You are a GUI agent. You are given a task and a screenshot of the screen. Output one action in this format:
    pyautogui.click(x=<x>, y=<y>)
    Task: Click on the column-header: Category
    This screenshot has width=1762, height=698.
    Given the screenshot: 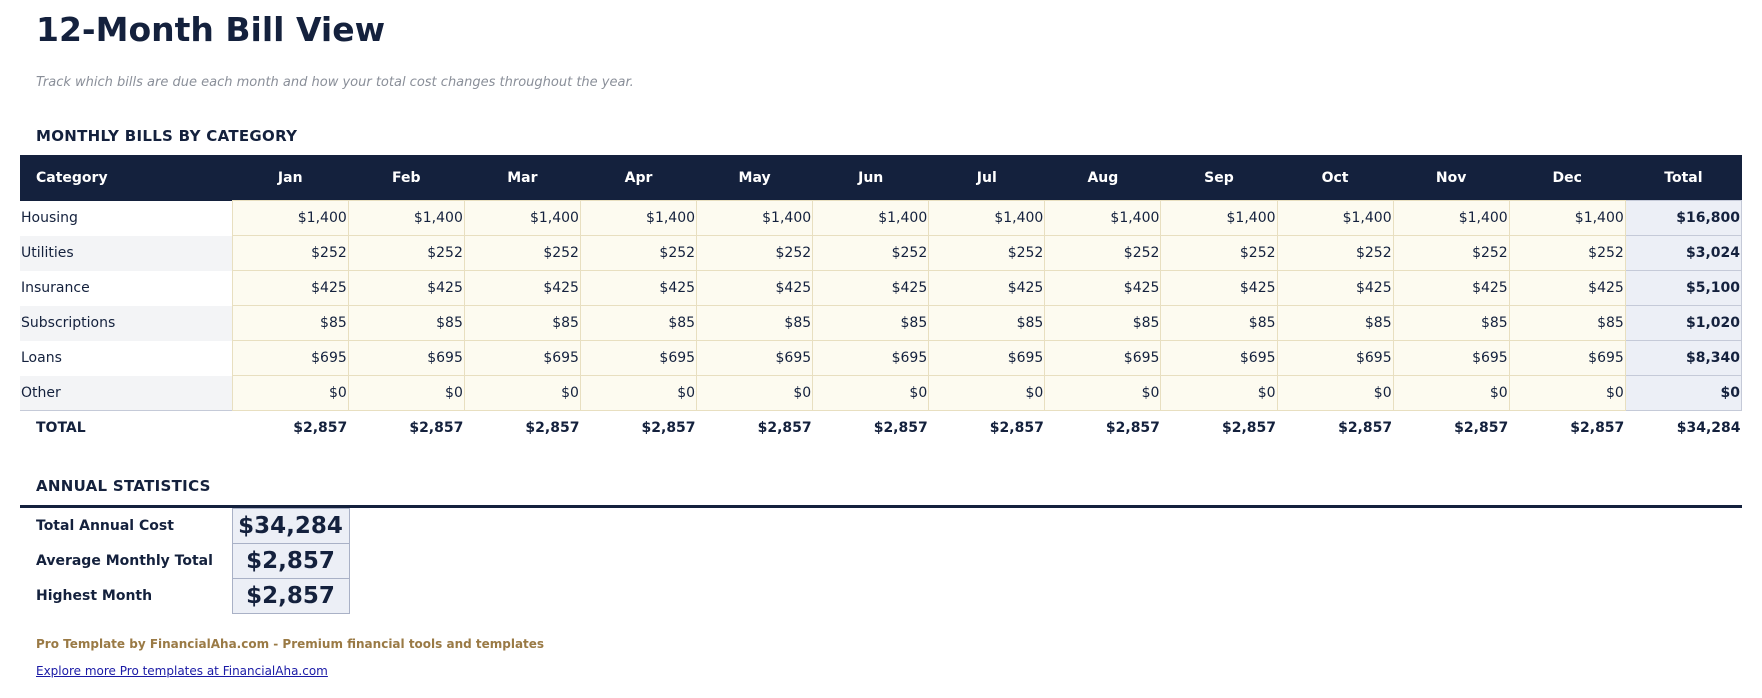 What is the action you would take?
    pyautogui.click(x=126, y=178)
    